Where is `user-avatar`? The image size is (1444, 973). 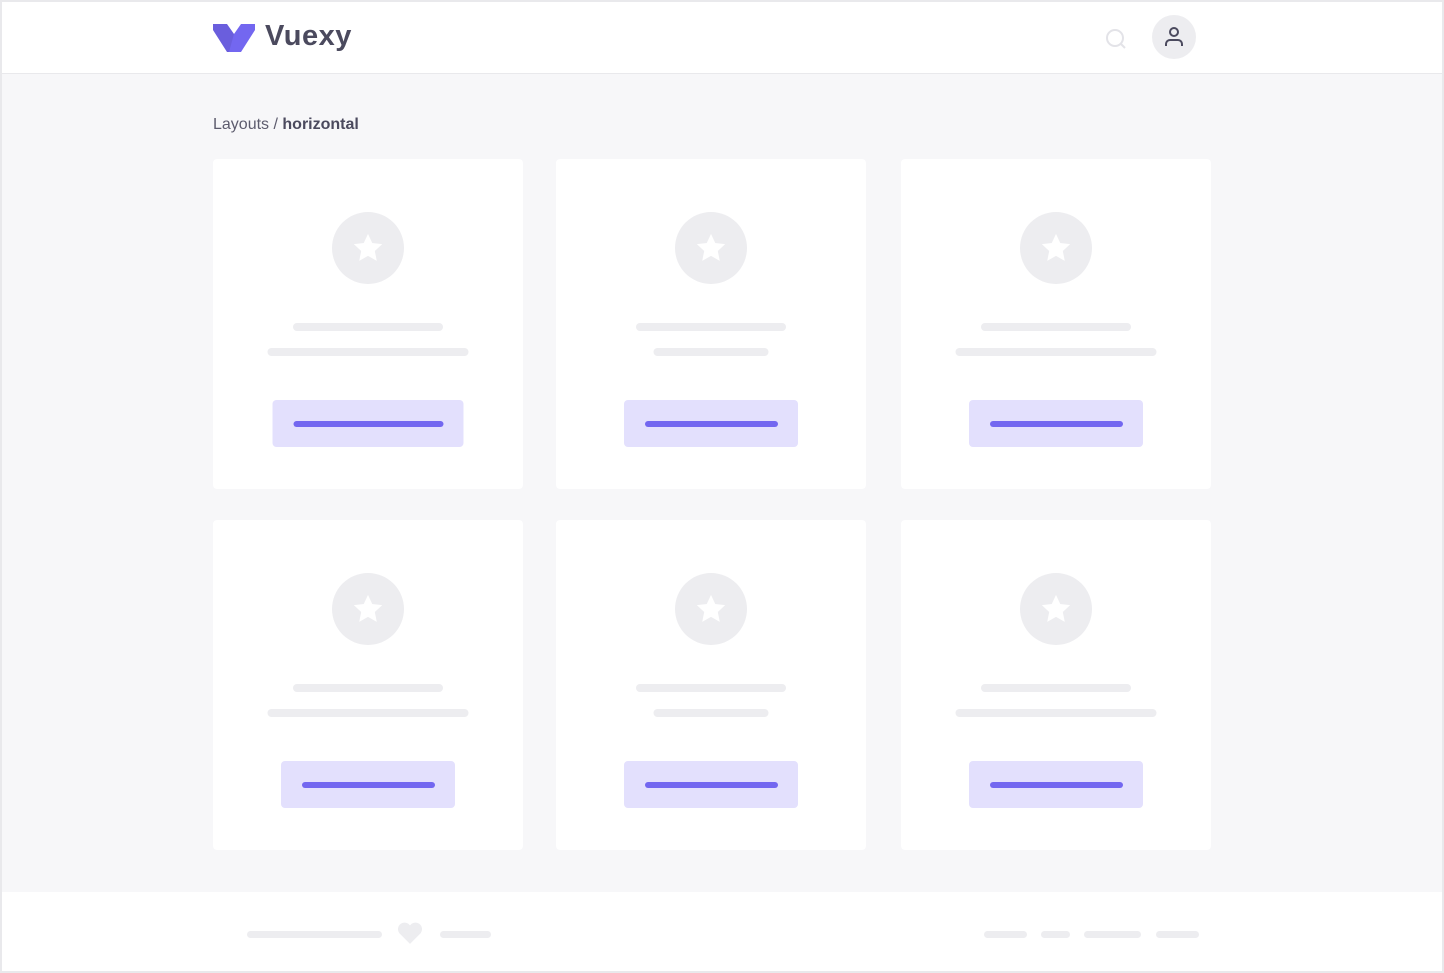
user-avatar is located at coordinates (1174, 37).